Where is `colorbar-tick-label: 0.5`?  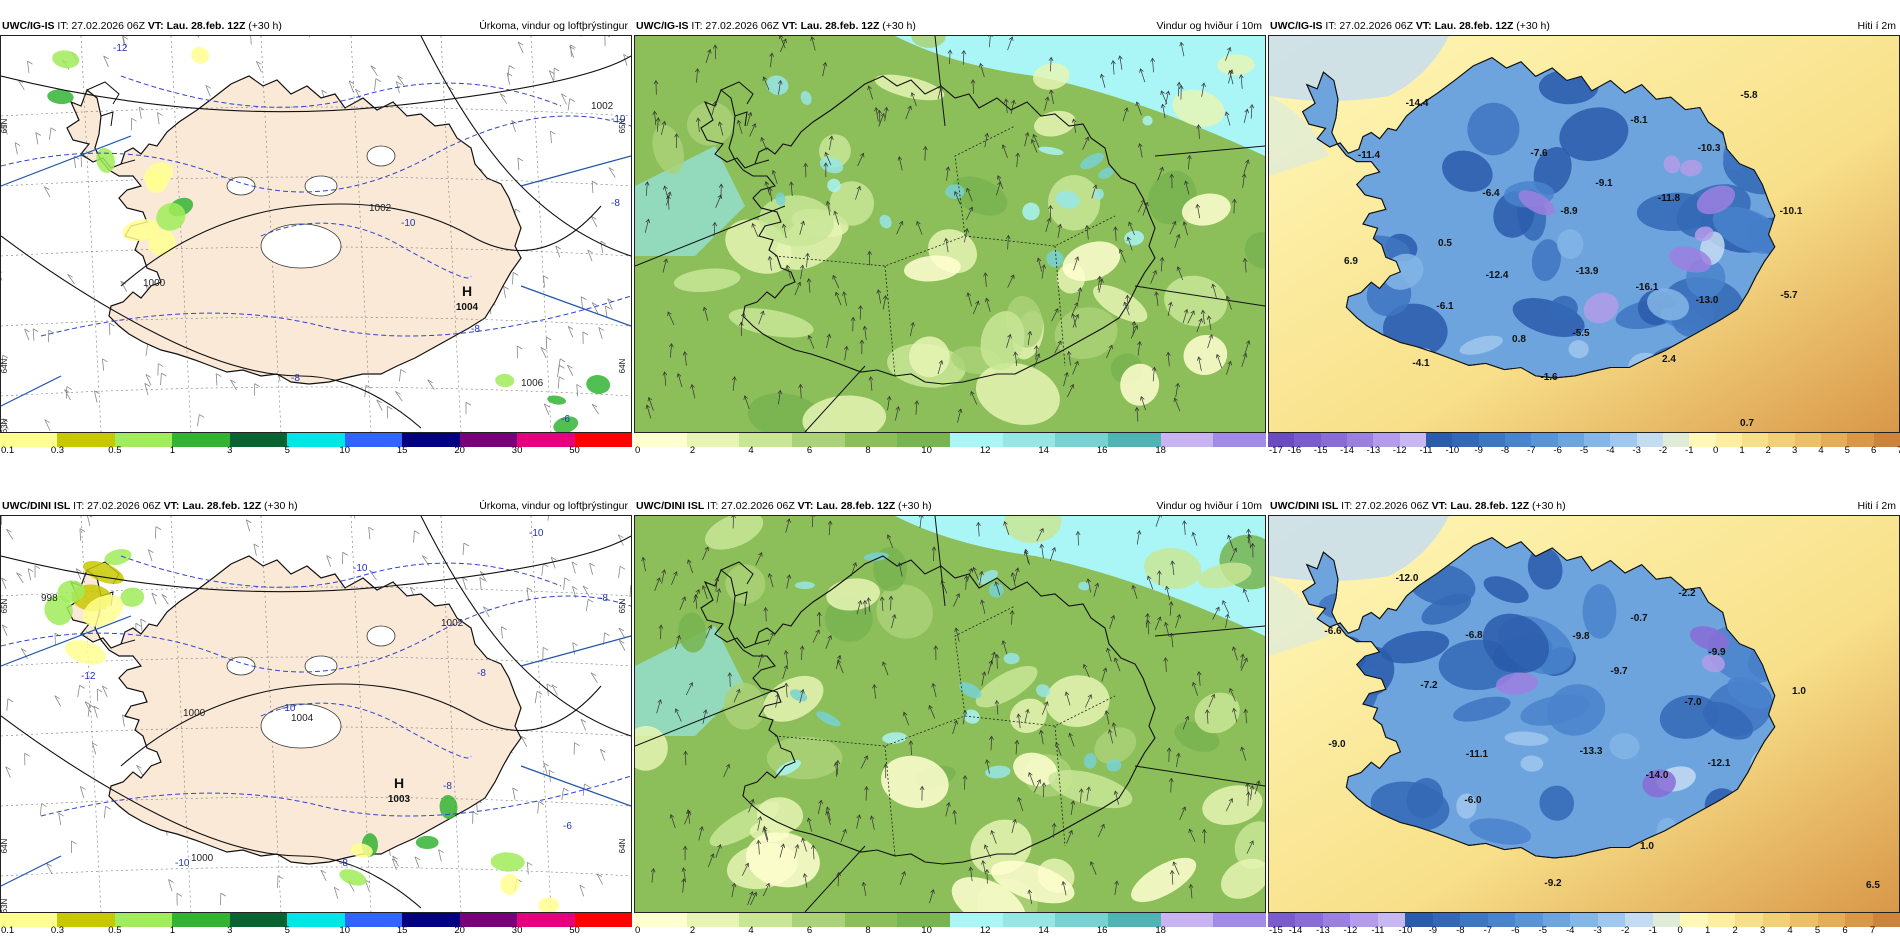 colorbar-tick-label: 0.5 is located at coordinates (114, 451).